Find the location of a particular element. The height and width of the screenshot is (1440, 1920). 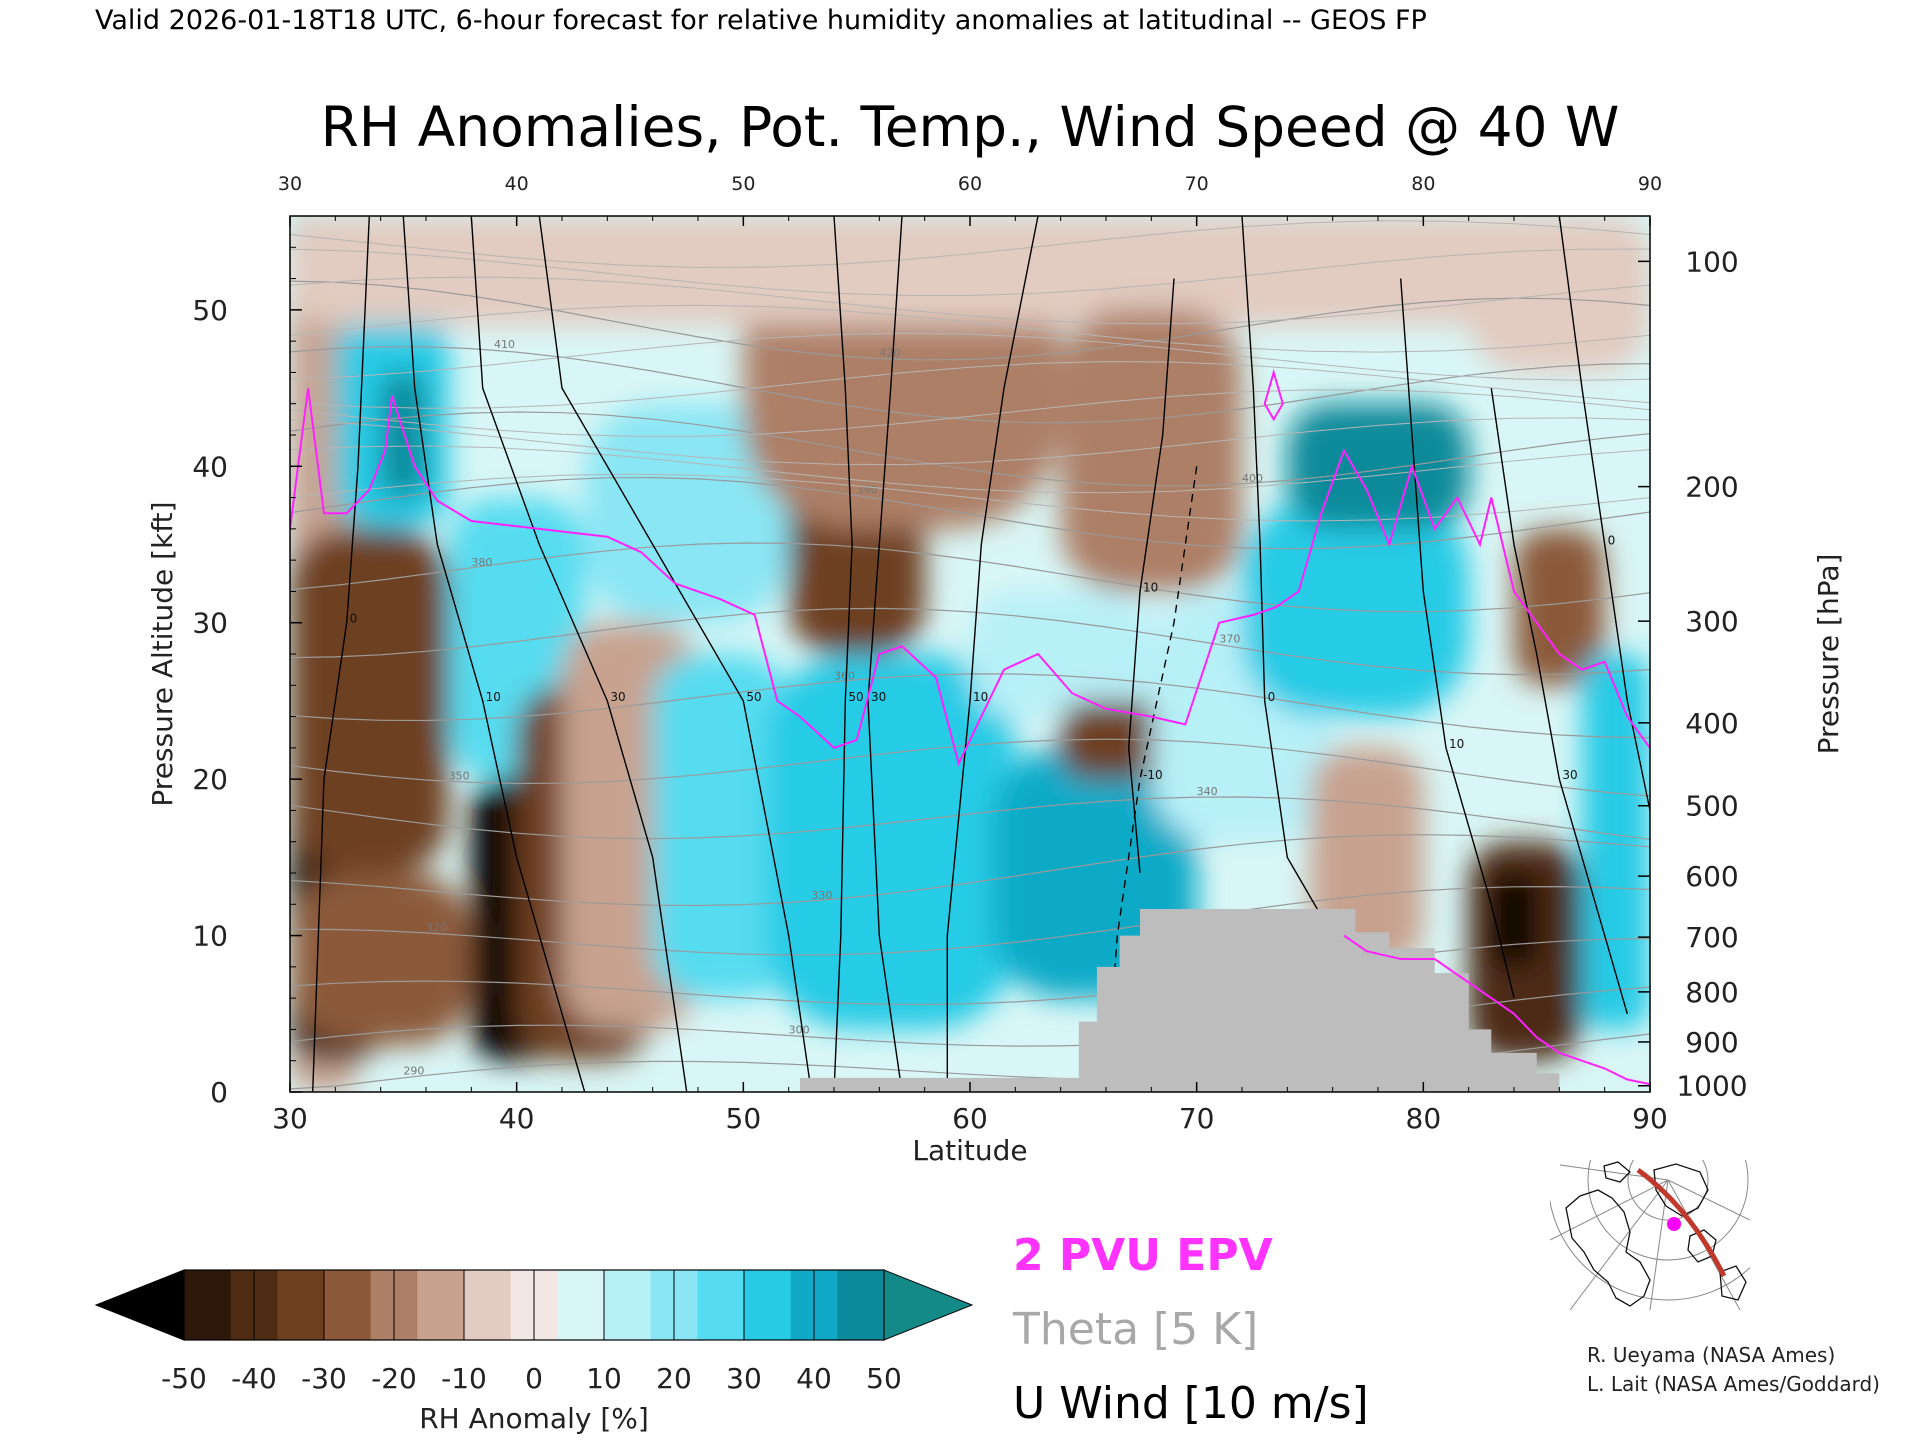

terrain-mask is located at coordinates (1180, 1000).